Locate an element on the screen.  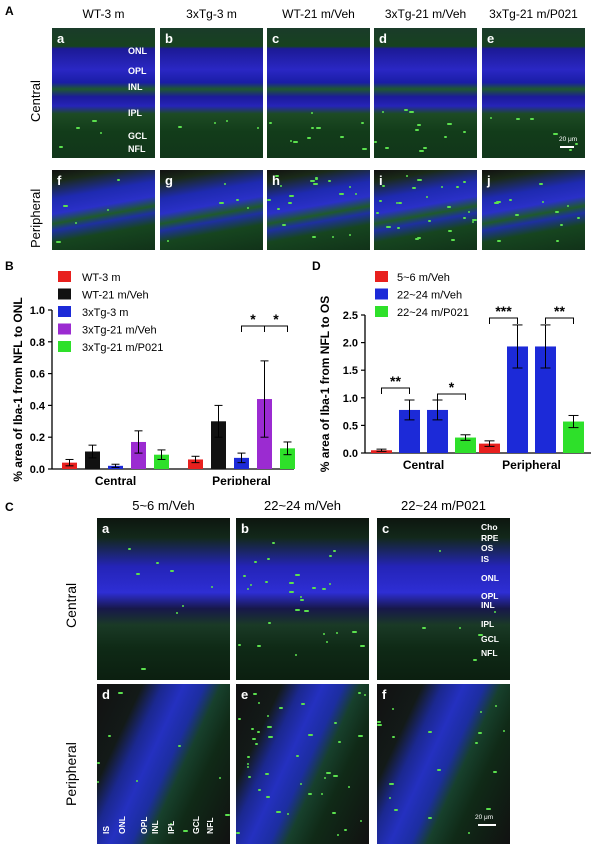
panel-c-column-title: 22~24 m/P021 is located at coordinates (443, 505).